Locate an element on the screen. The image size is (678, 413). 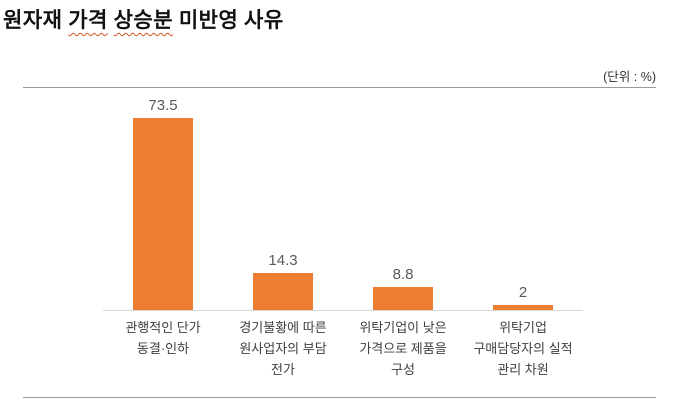
page-title: 원자재 가격 상승분 미반영 사유 is located at coordinates (143, 19).